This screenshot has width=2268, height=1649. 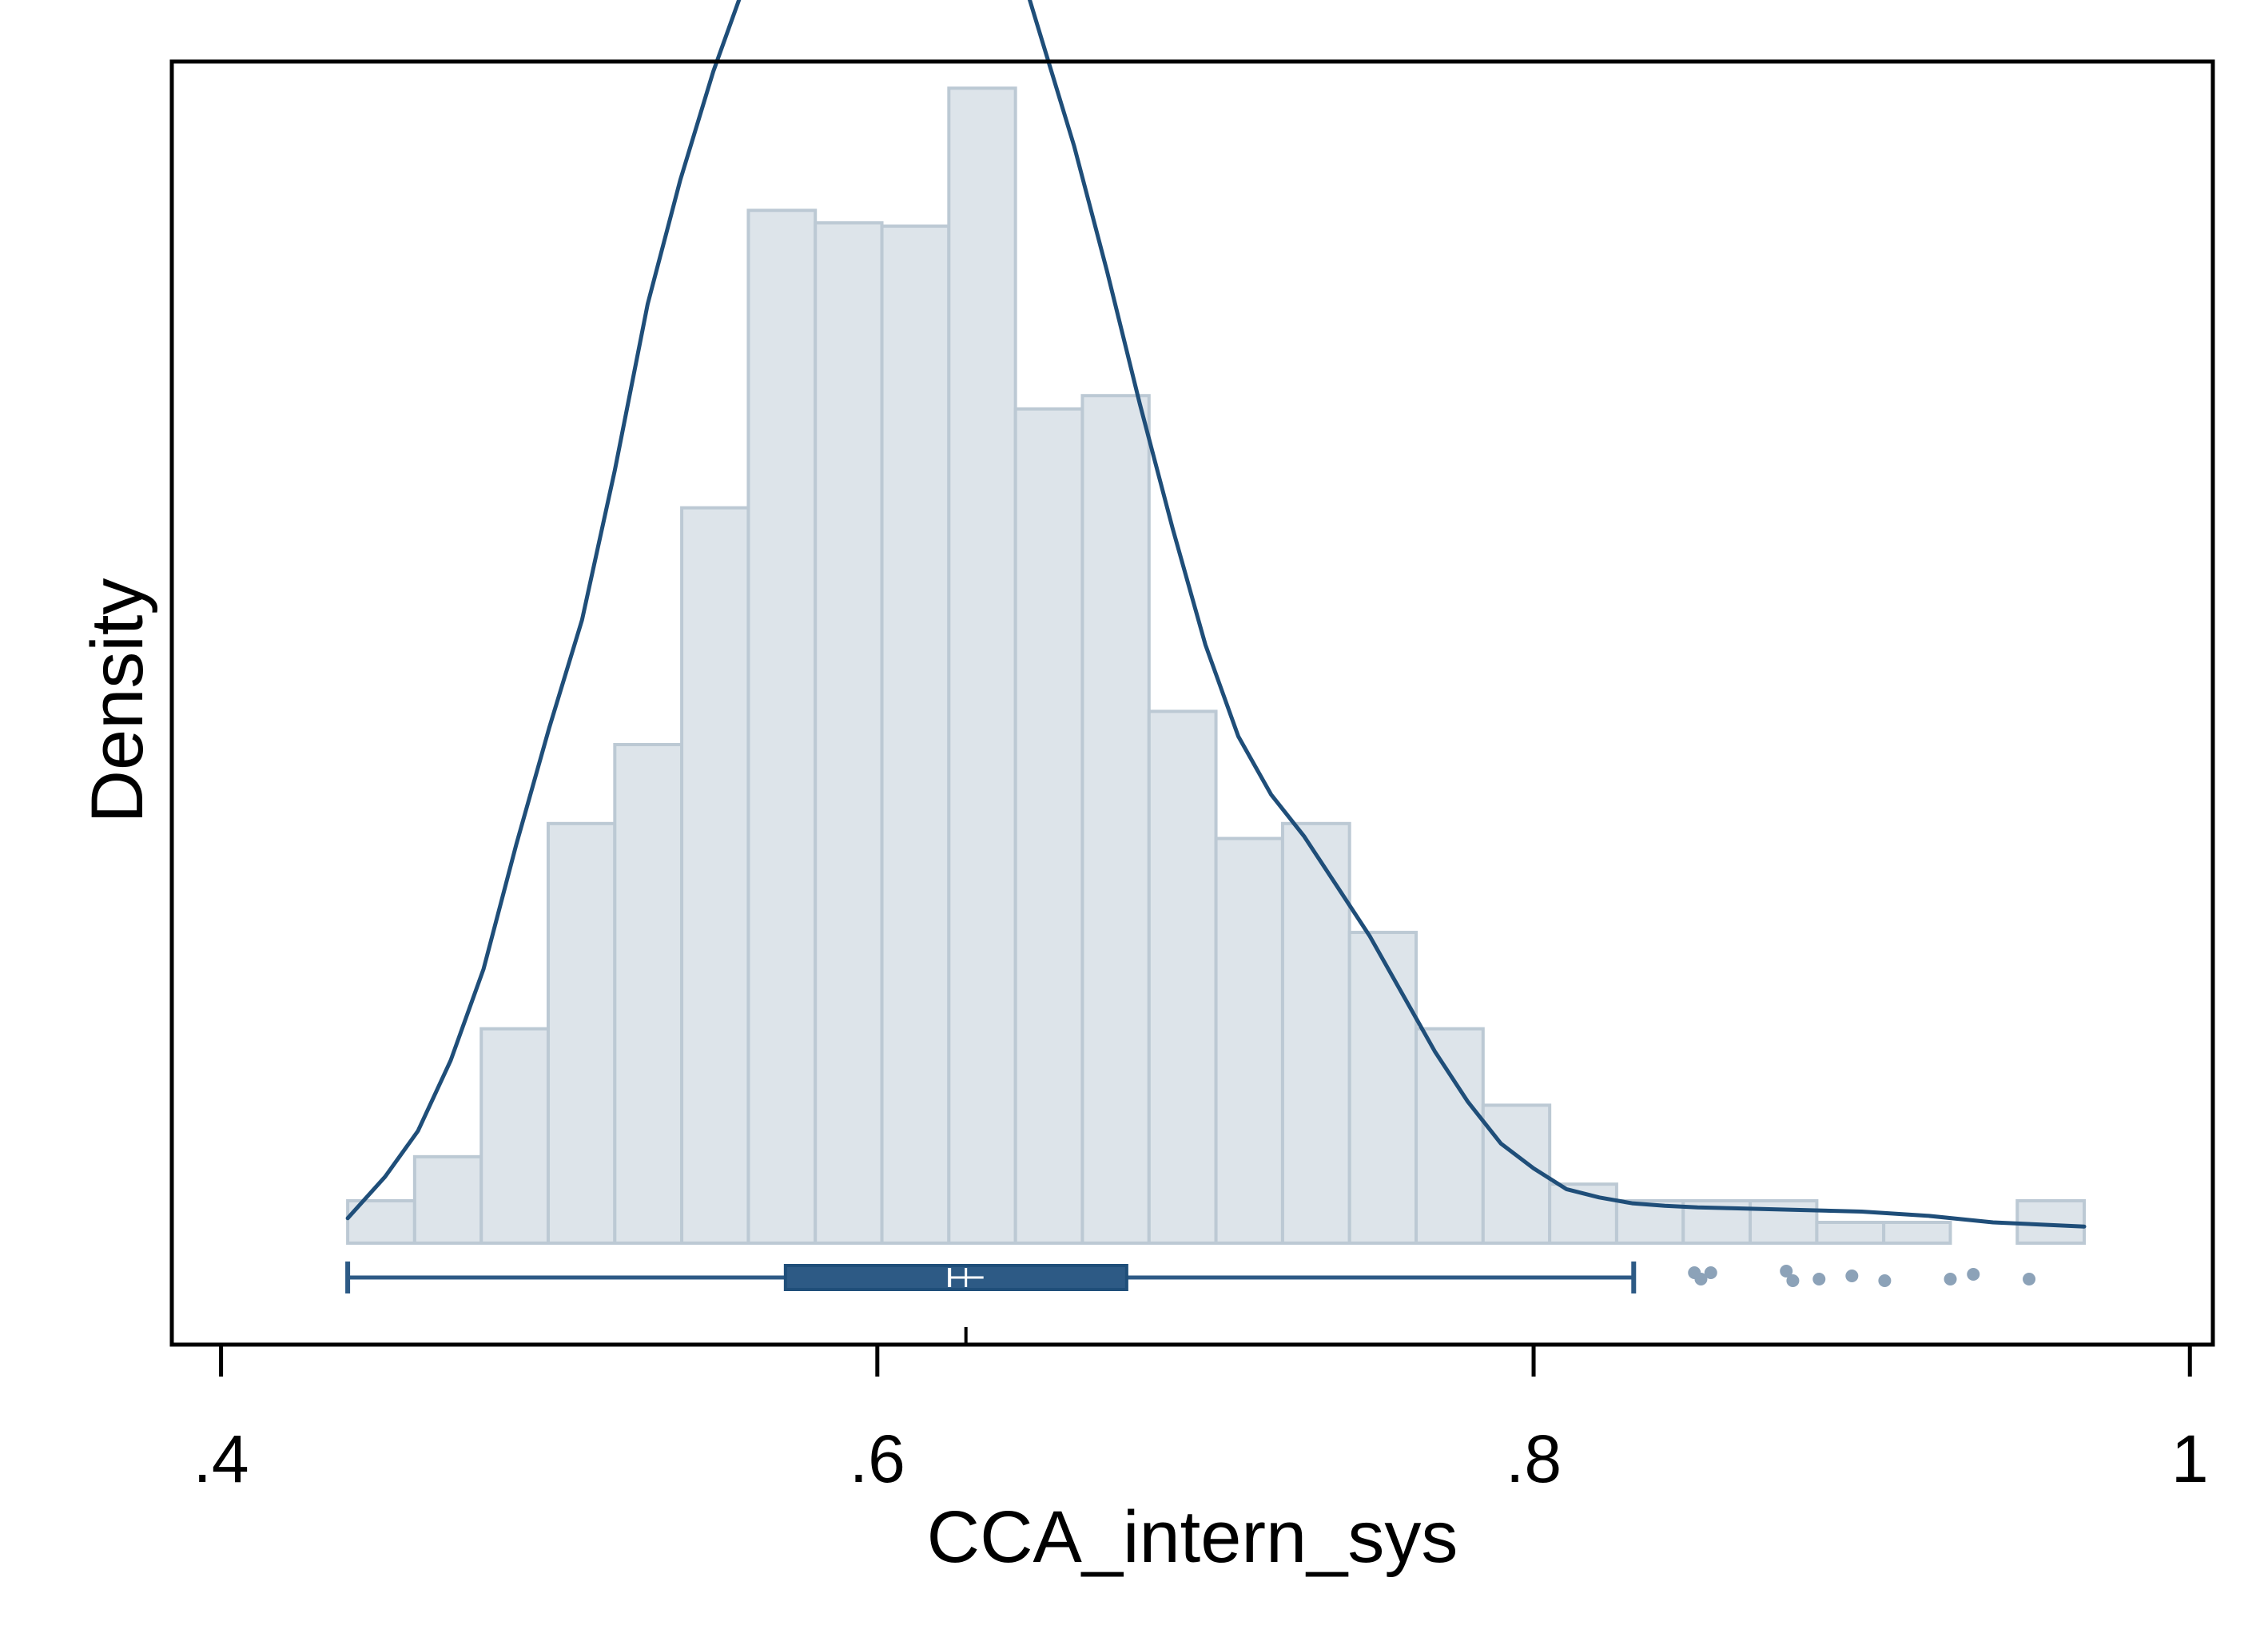 What do you see at coordinates (2190, 1458) in the screenshot?
I see `x-tick-label-4: 1` at bounding box center [2190, 1458].